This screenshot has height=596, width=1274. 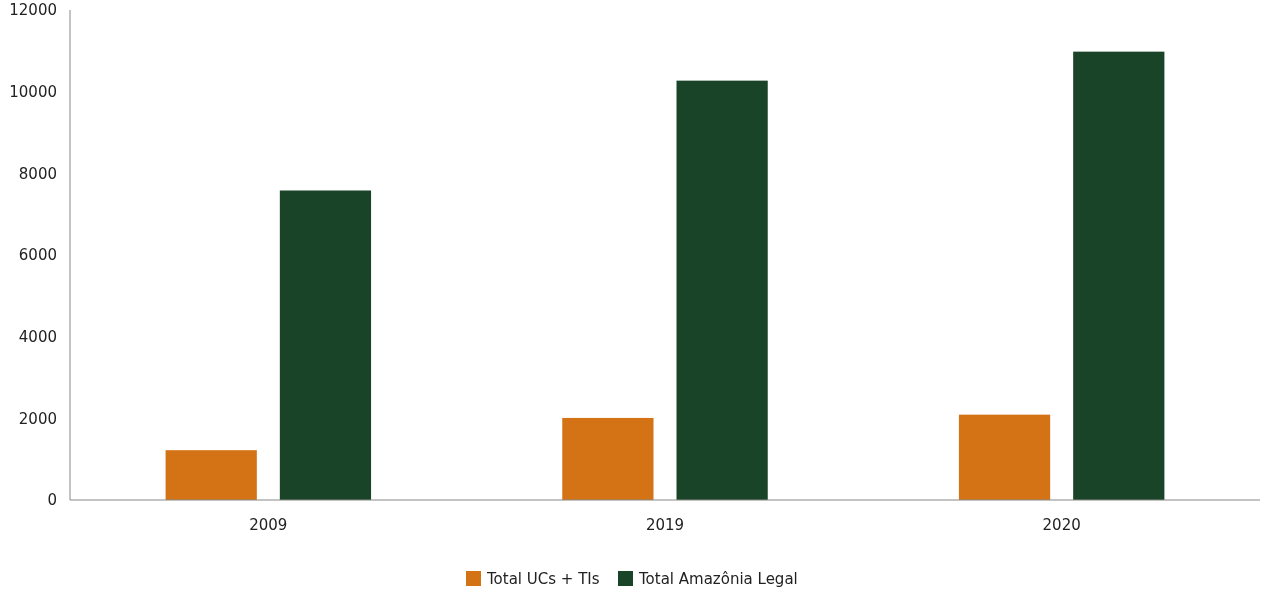 I want to click on y-tick-label: 2000, so click(x=37, y=418).